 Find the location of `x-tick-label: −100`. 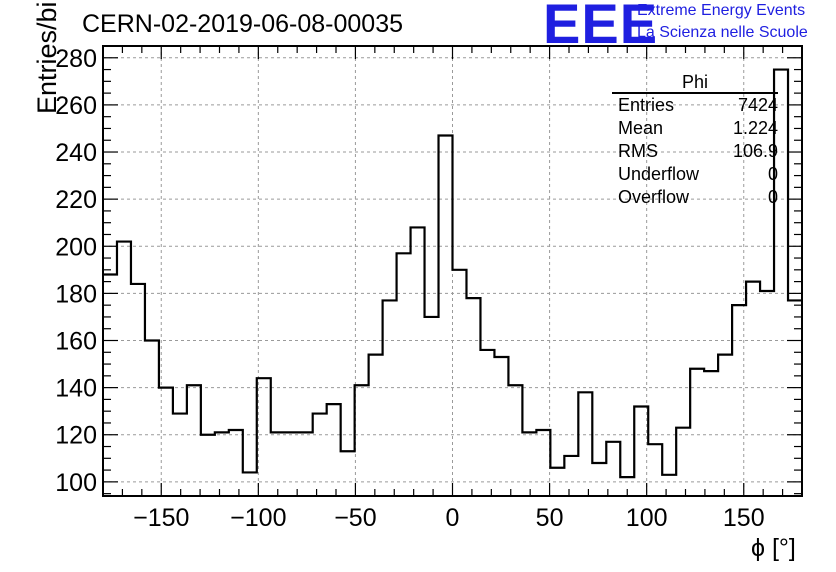

x-tick-label: −100 is located at coordinates (258, 518).